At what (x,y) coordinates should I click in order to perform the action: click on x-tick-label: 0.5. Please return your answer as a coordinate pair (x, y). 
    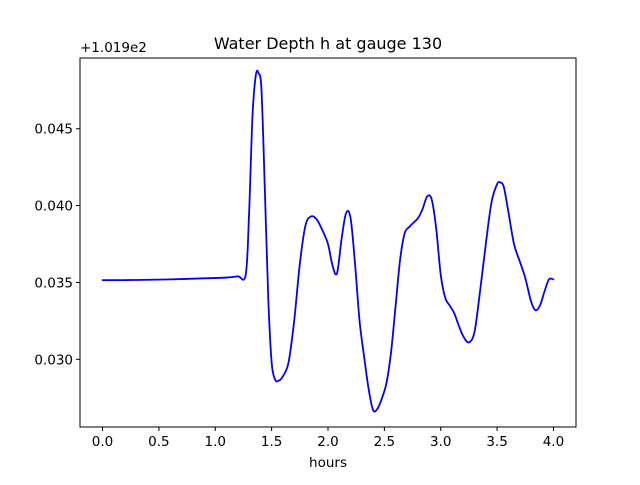
    Looking at the image, I should click on (158, 442).